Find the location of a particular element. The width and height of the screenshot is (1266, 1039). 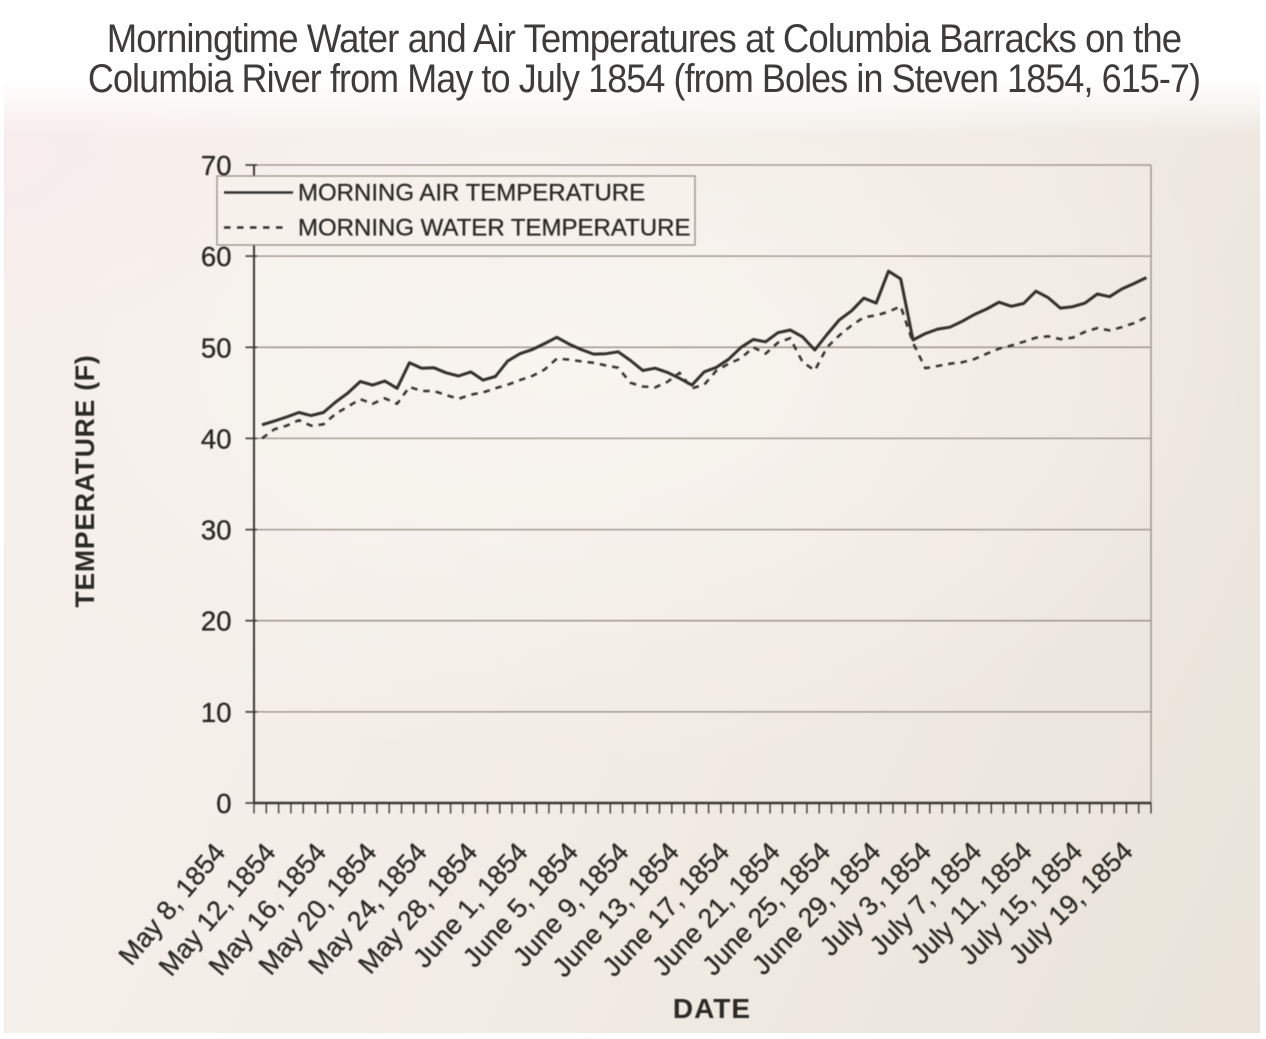

svg-text: TEMPERATURE (F) is located at coordinates (85, 481).